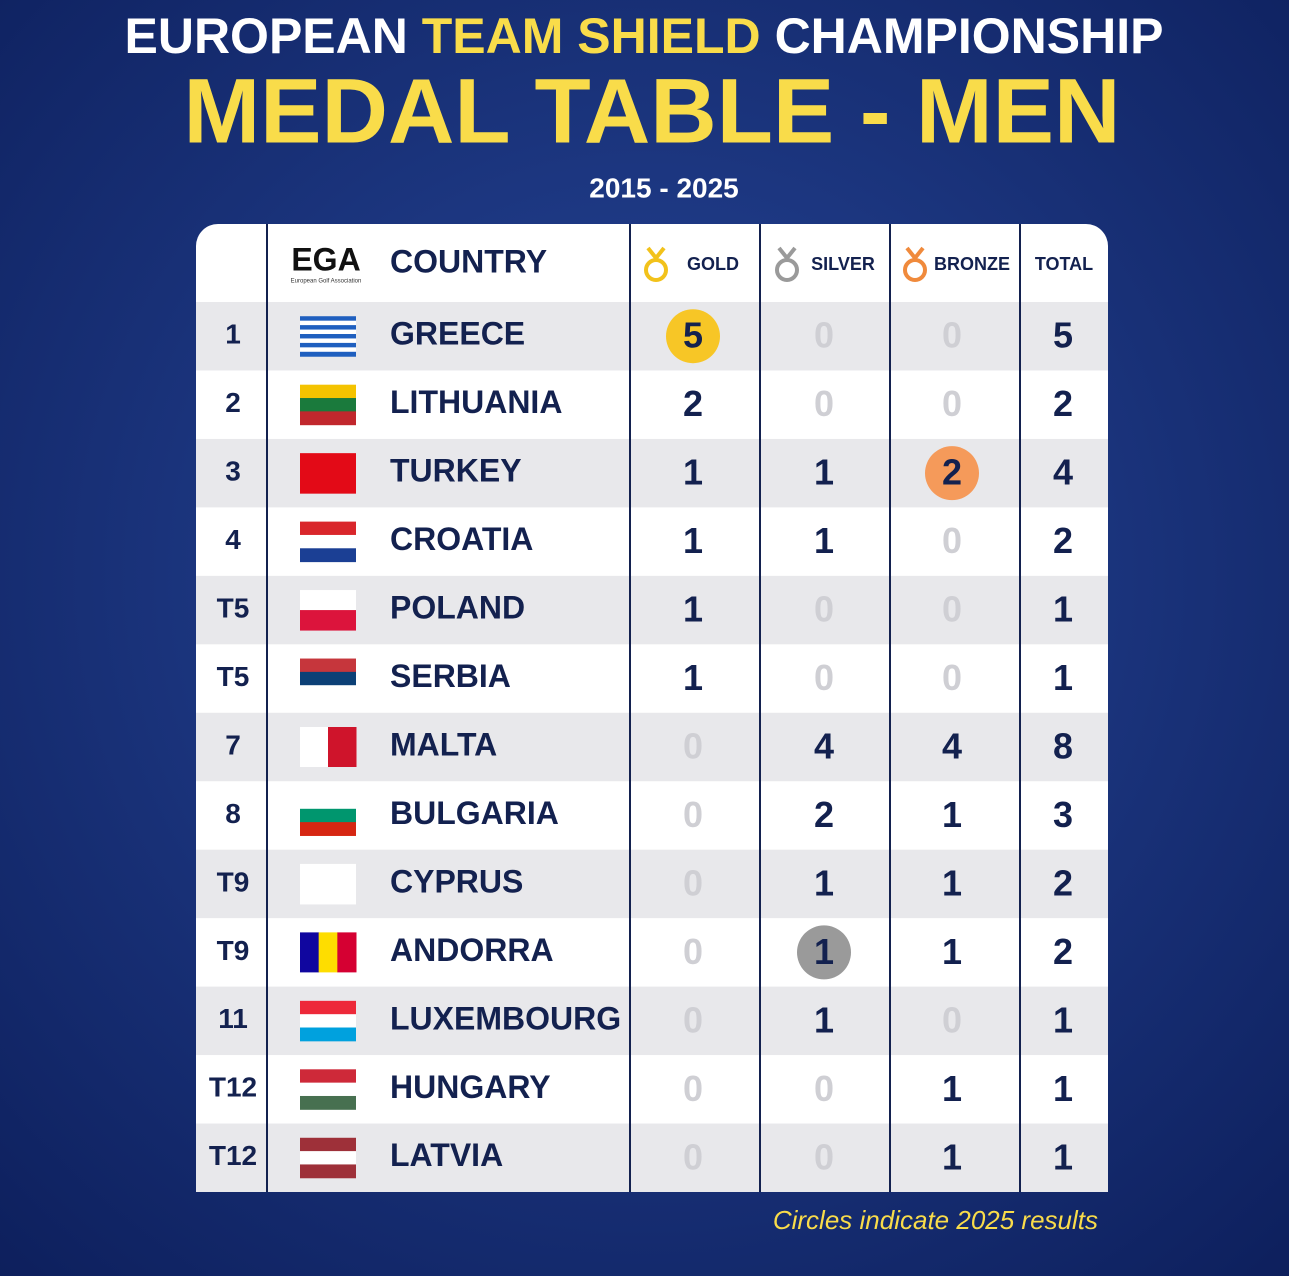 This screenshot has width=1289, height=1276. What do you see at coordinates (952, 472) in the screenshot?
I see `bronze-count: 2` at bounding box center [952, 472].